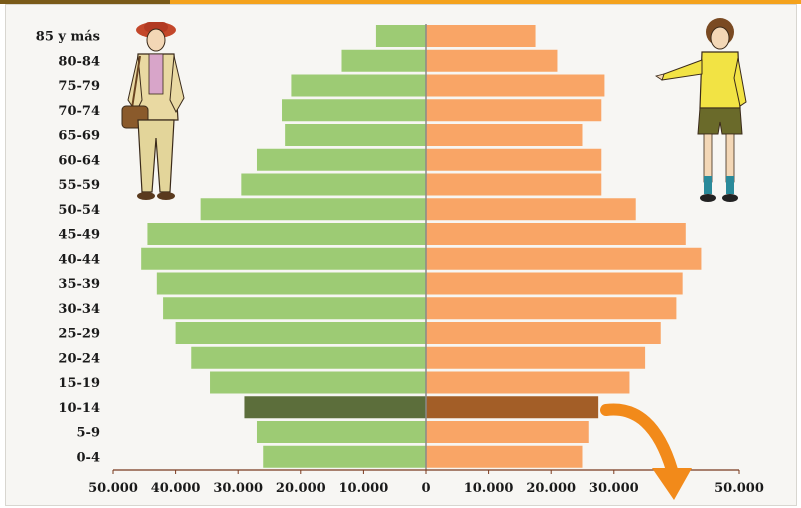 The height and width of the screenshot is (508, 801). Describe the element at coordinates (364, 488) in the screenshot. I see `x-tick-label-4: 10.000` at that location.